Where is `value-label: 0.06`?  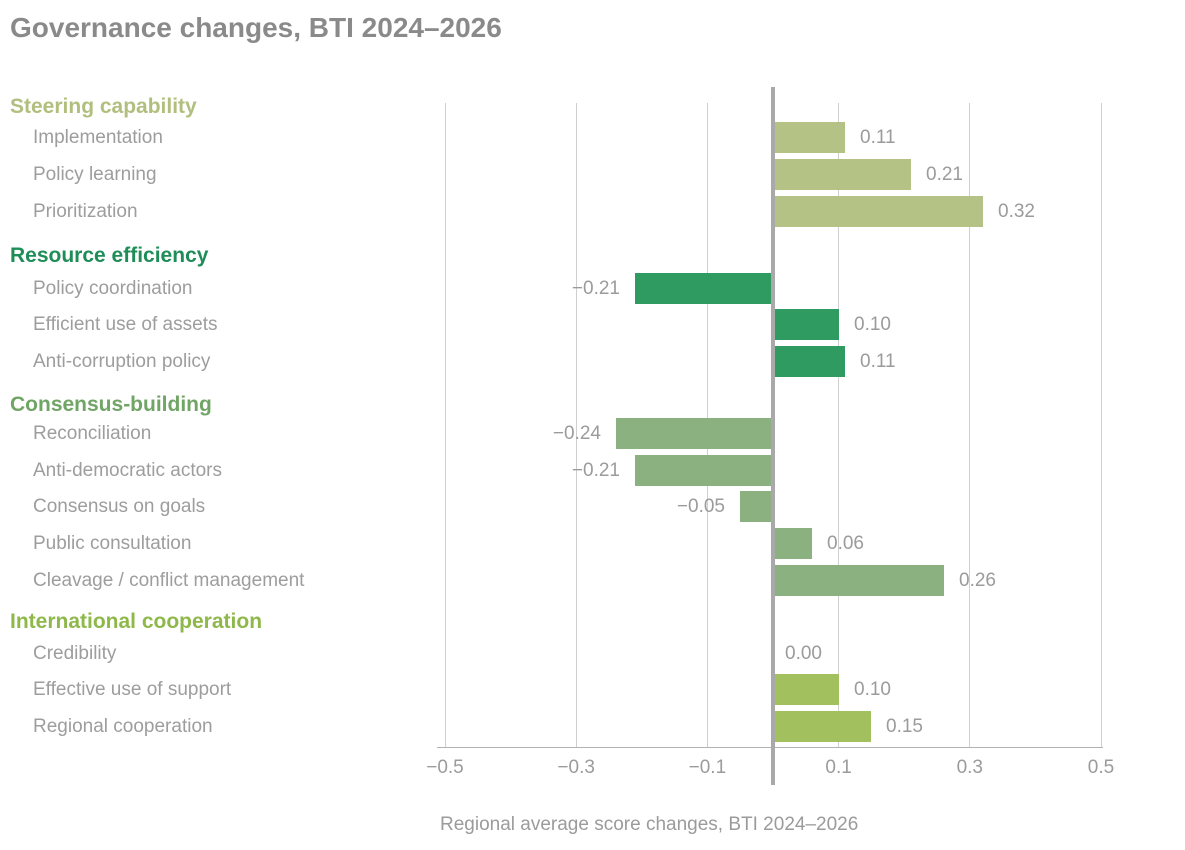 value-label: 0.06 is located at coordinates (845, 543).